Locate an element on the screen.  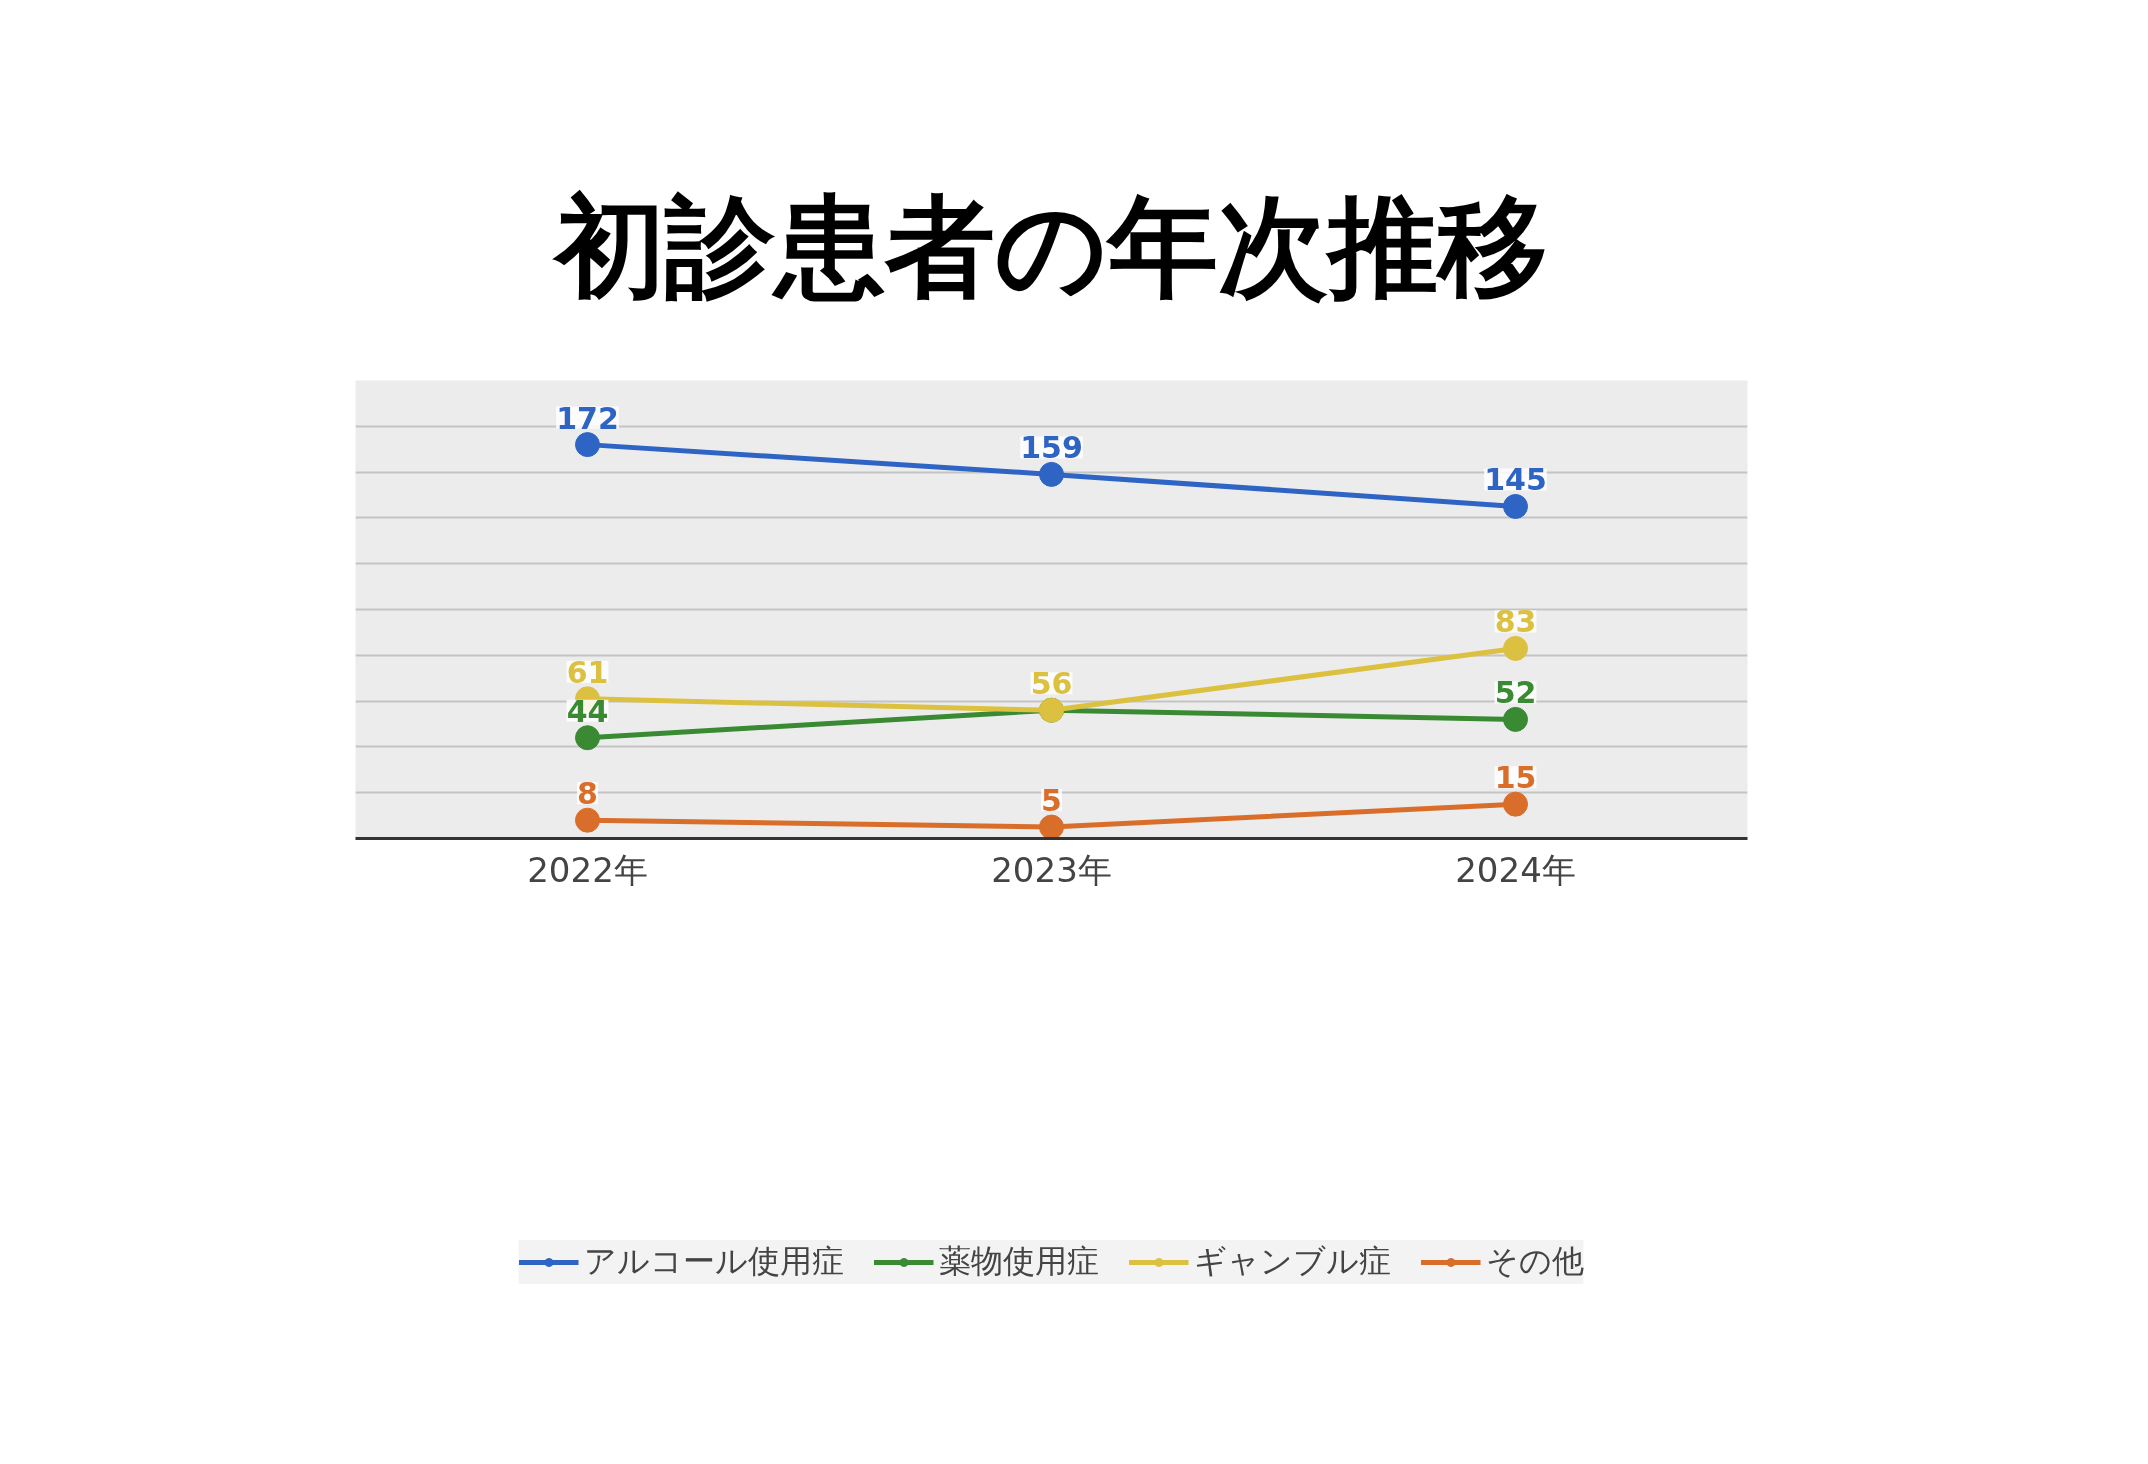
data-label: 159 is located at coordinates (1051, 448).